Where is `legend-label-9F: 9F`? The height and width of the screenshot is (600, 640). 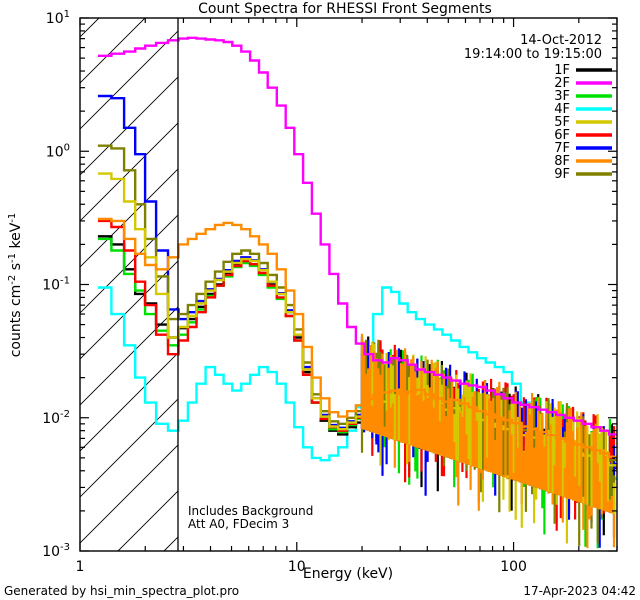
legend-label-9F: 9F is located at coordinates (562, 174).